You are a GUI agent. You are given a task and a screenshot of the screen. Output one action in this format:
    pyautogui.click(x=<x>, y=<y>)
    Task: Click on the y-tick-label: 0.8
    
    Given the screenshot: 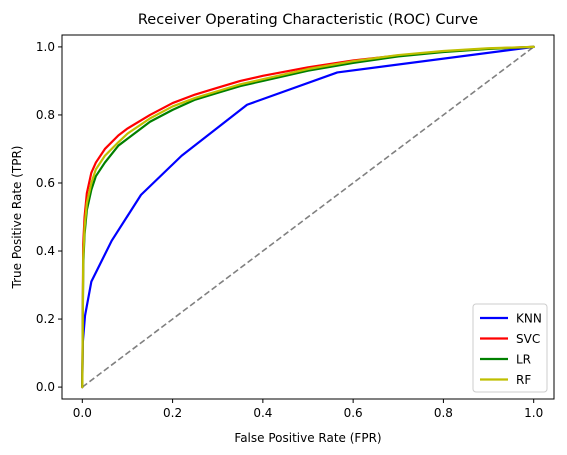 What is the action you would take?
    pyautogui.click(x=45, y=115)
    